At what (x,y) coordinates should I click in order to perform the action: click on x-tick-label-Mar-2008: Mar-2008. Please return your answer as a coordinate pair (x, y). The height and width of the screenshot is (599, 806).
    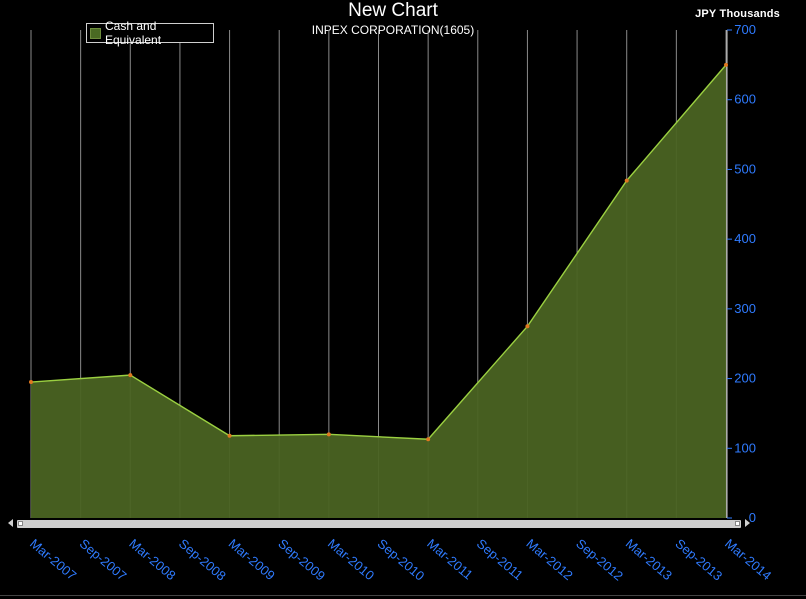
    Looking at the image, I should click on (152, 559).